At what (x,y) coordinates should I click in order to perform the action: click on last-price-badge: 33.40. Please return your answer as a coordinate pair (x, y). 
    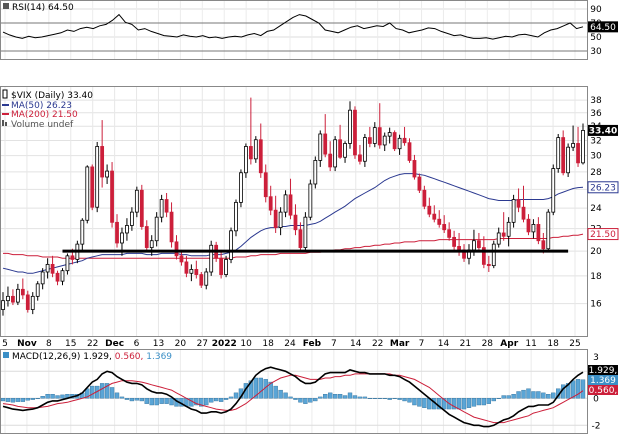
    Looking at the image, I should click on (603, 130).